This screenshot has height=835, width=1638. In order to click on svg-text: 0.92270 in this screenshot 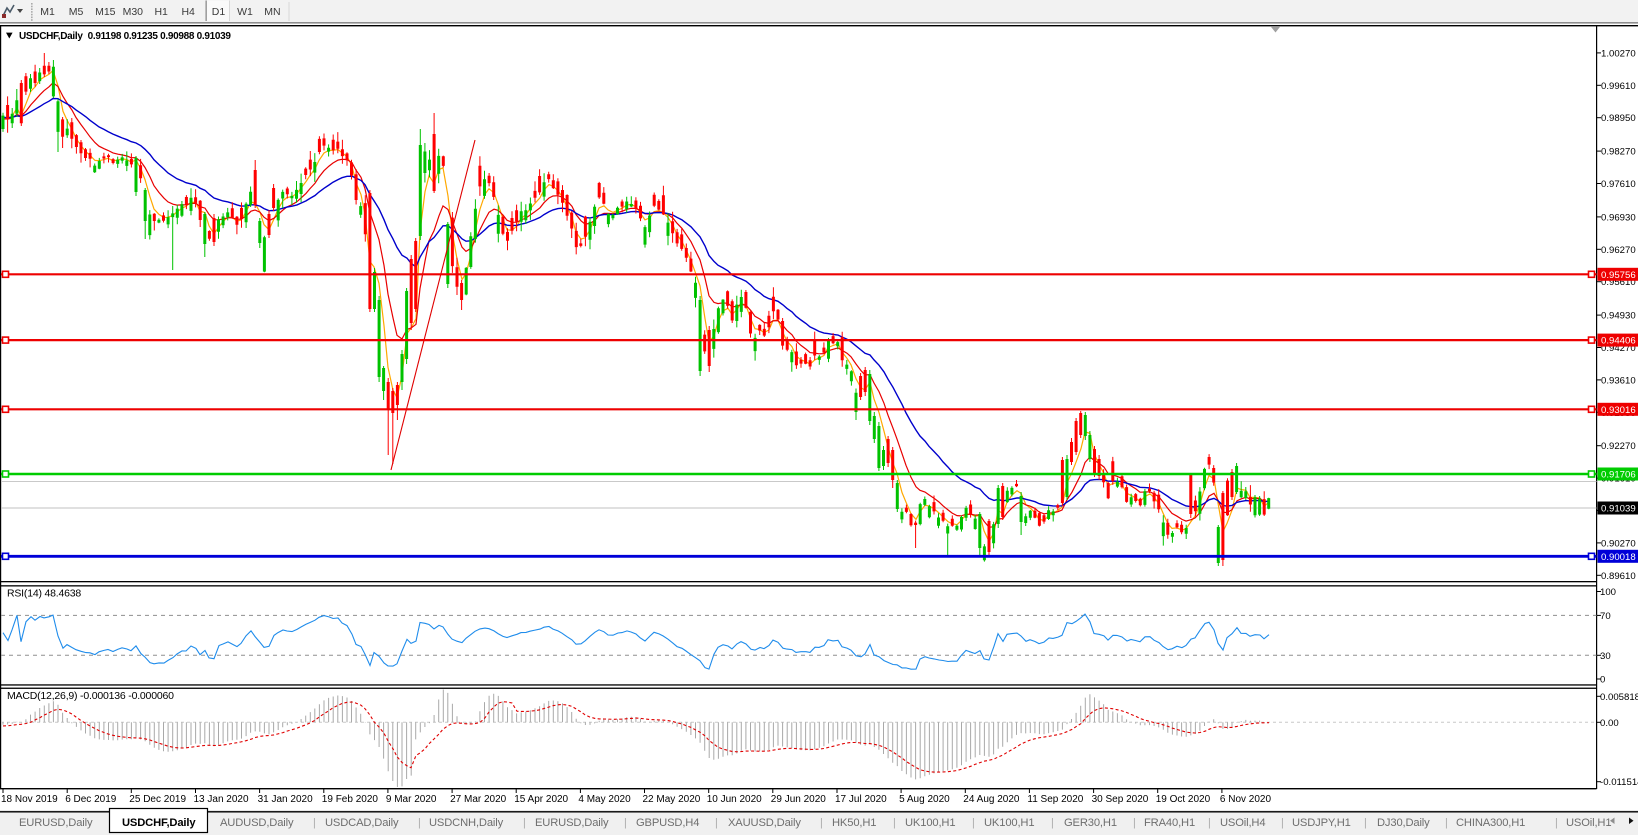, I will do `click(1618, 446)`.